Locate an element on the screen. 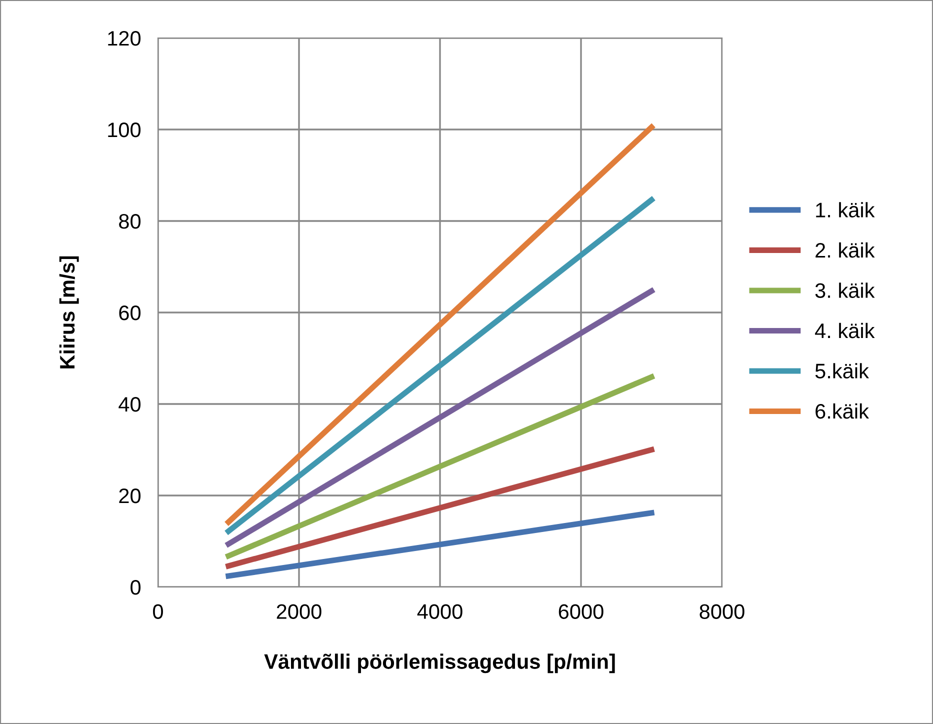 The image size is (933, 724). x-tick-label: 0 is located at coordinates (158, 611).